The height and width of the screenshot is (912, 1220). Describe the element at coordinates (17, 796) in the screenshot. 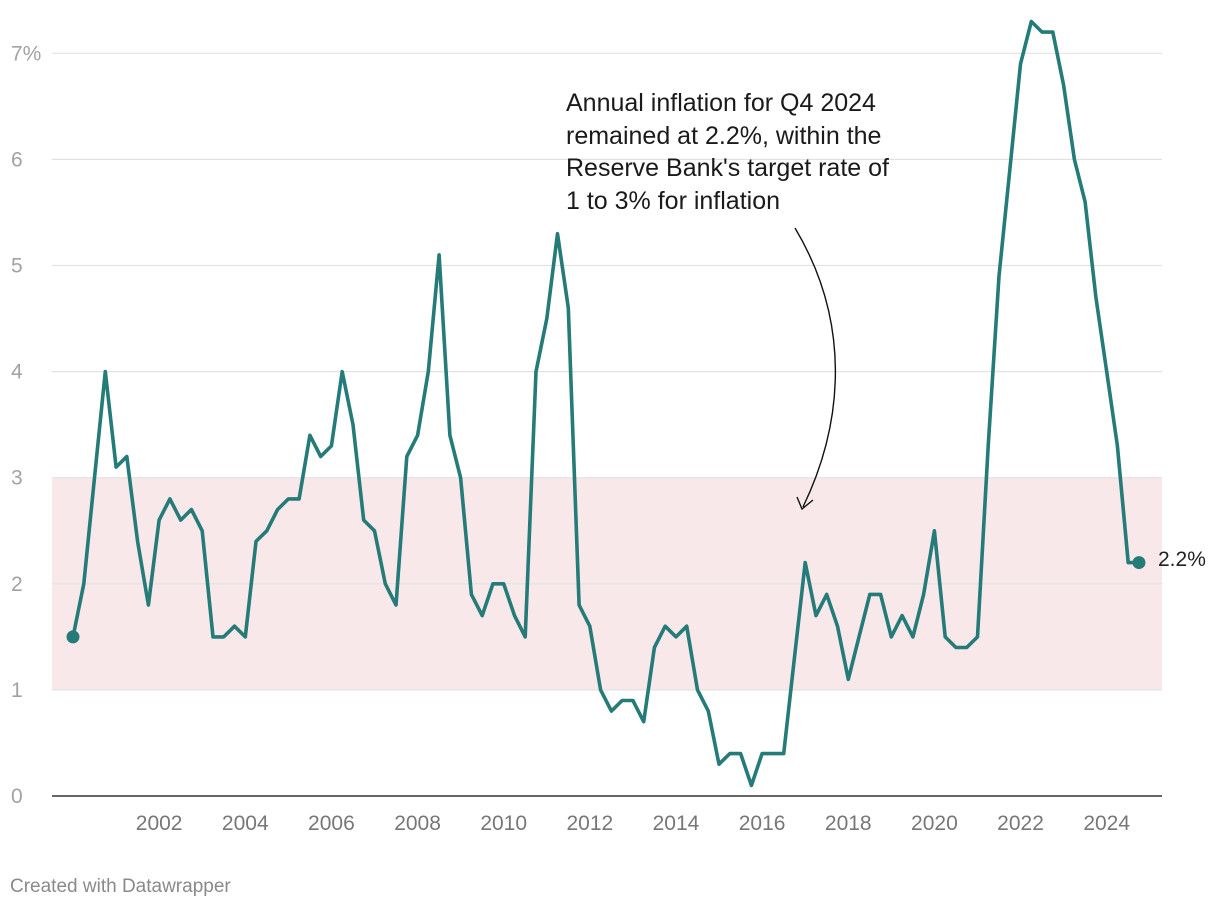

I see `y-tick-label: 0` at that location.